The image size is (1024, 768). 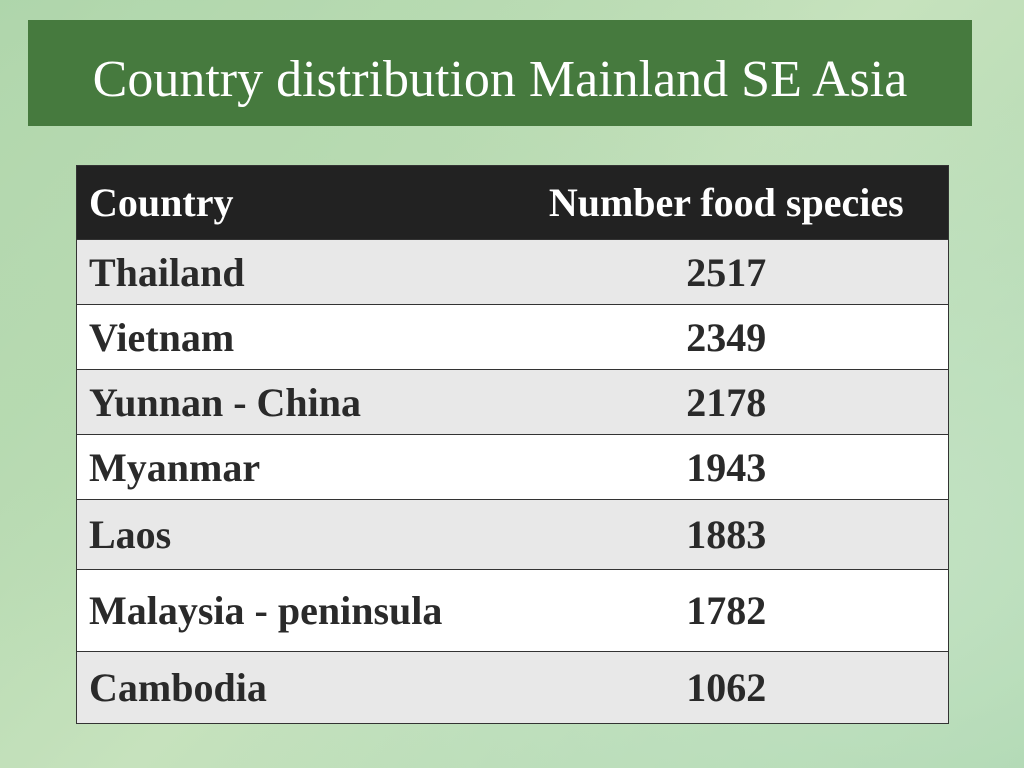 I want to click on country-cell: Malaysia - peninsula, so click(x=290, y=610).